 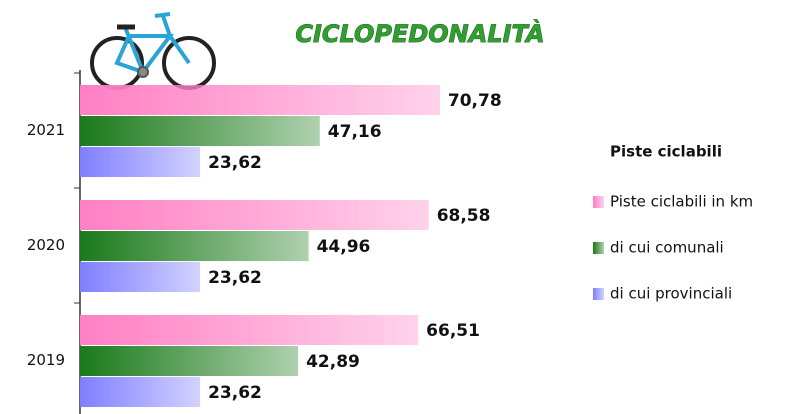 I want to click on y-tick-label: 2019, so click(x=46, y=360).